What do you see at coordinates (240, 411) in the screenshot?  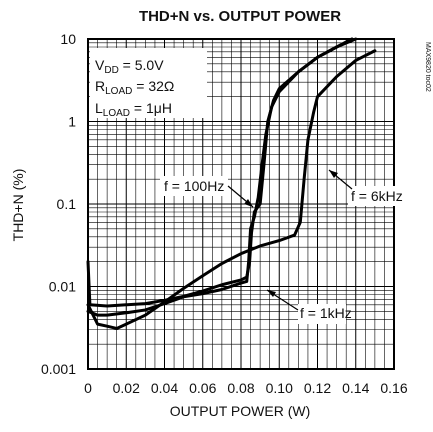 I see `x-axis-label: OUTPUT POWER (W)` at bounding box center [240, 411].